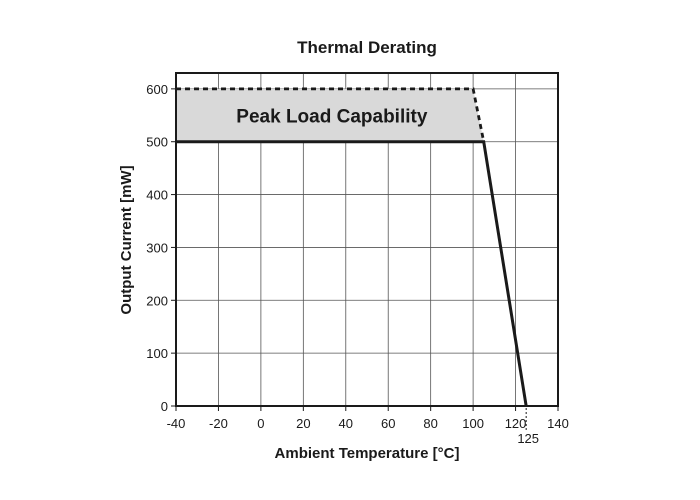 The image size is (700, 500). I want to click on peak-load-label: Peak Load Capability, so click(332, 116).